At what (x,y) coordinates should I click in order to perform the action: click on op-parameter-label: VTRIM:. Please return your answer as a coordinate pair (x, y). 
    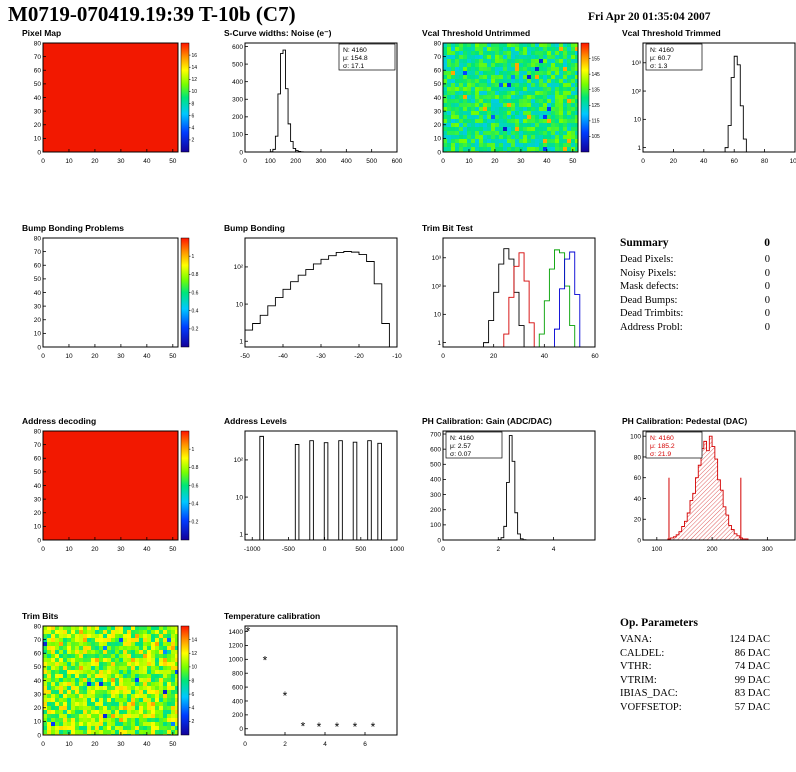
    Looking at the image, I should click on (638, 680).